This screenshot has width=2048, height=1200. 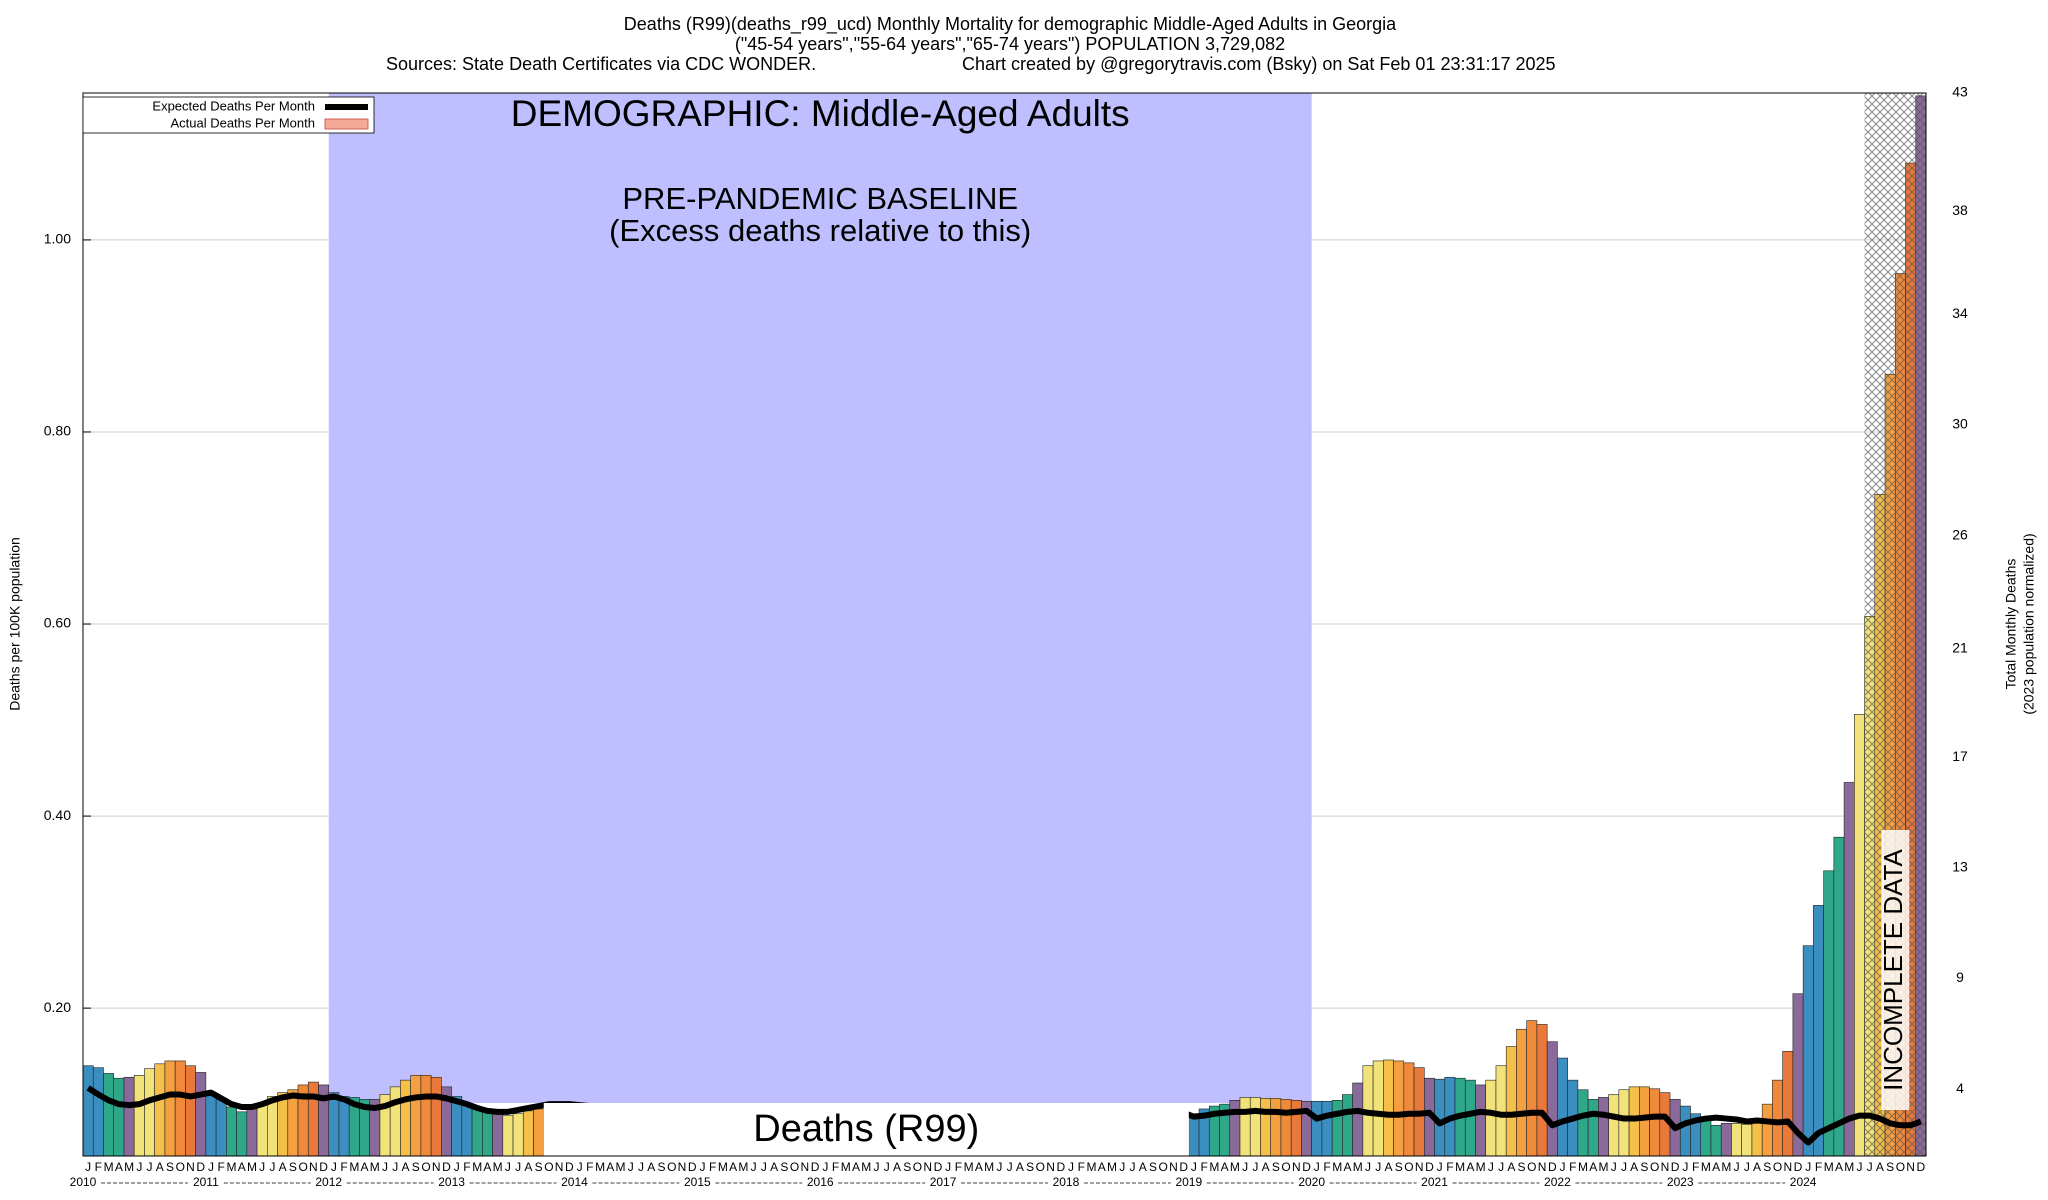 I want to click on year-label: 2017, so click(x=943, y=1182).